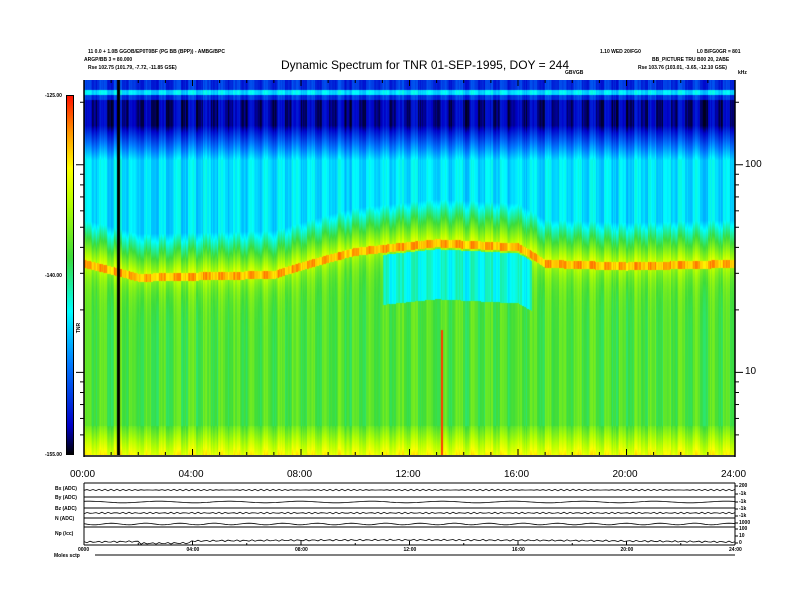 This screenshot has height=612, width=792. What do you see at coordinates (301, 550) in the screenshot?
I see `panel-x-tick-label: 08:00` at bounding box center [301, 550].